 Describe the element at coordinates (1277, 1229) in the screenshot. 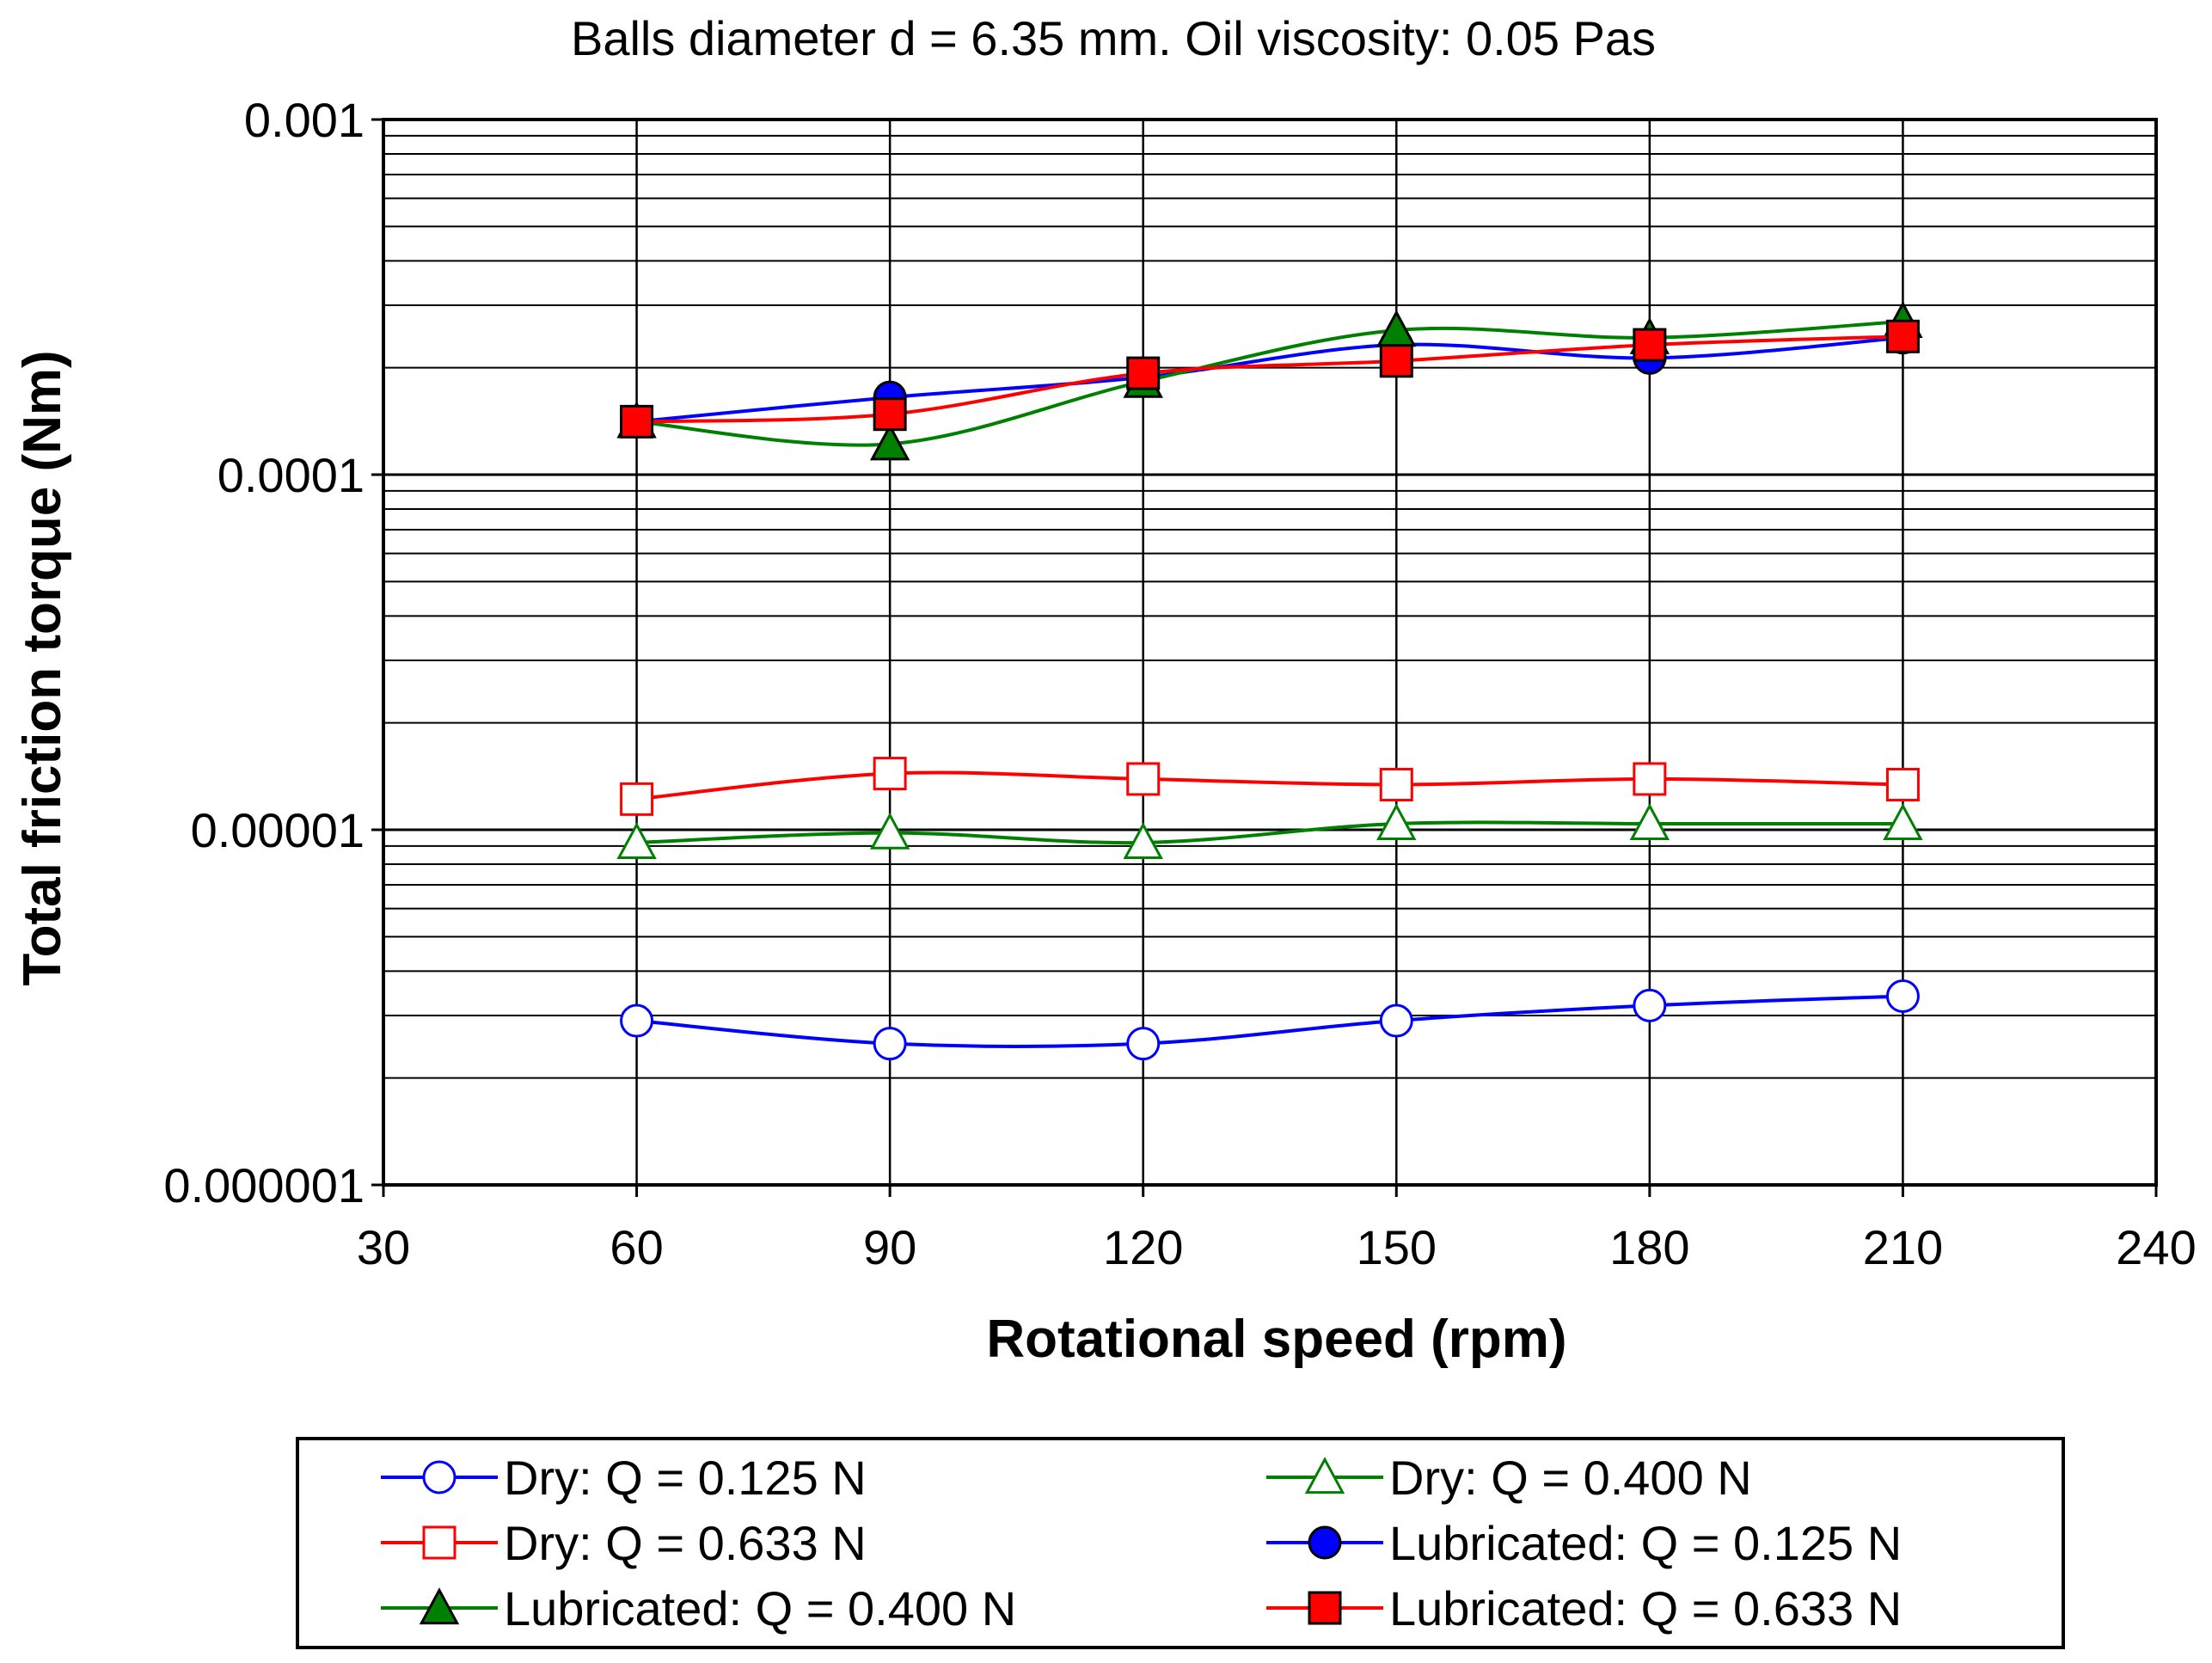

I see `x-axis-ticks: 30 60 90 120 150 180 210 240` at that location.